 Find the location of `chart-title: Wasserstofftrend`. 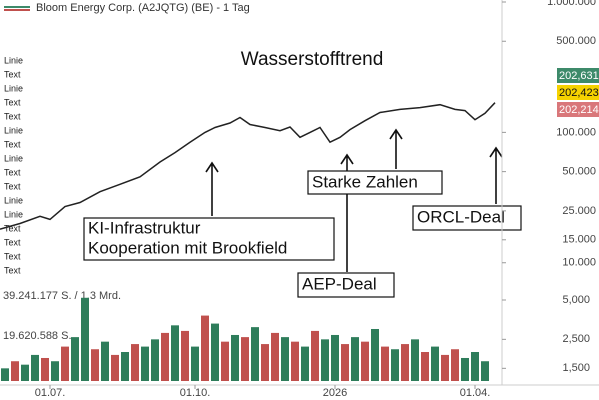

chart-title: Wasserstofftrend is located at coordinates (312, 59).